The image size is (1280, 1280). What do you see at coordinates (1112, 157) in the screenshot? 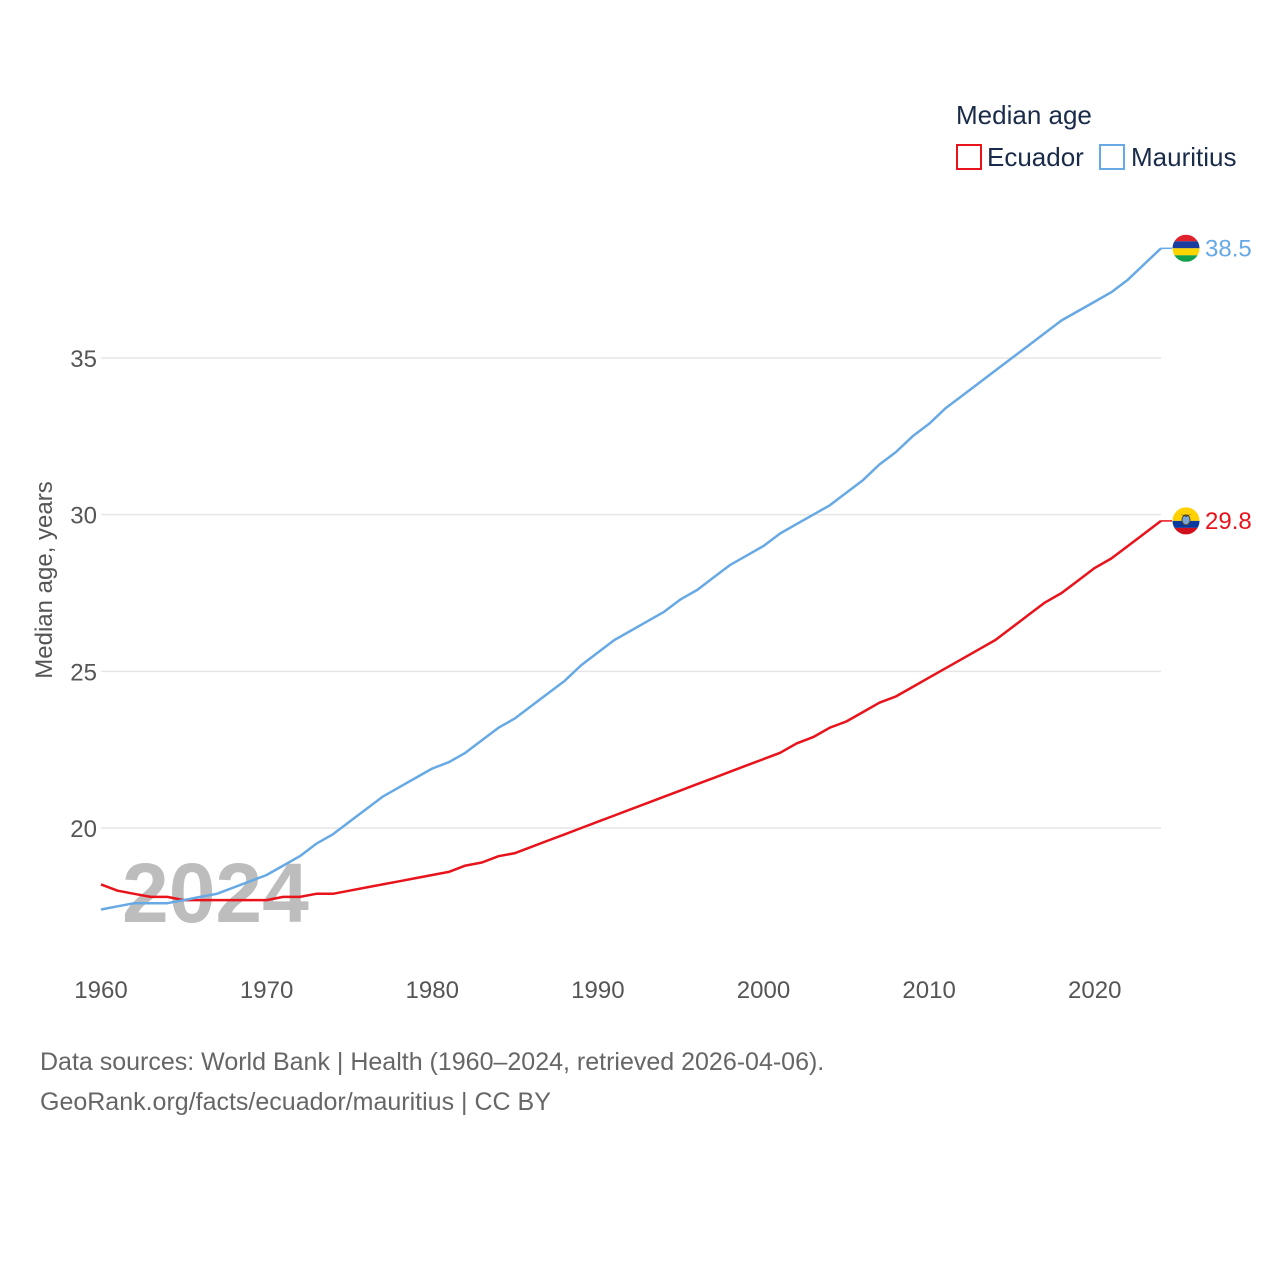
I see `legend-swatch-mauritius` at bounding box center [1112, 157].